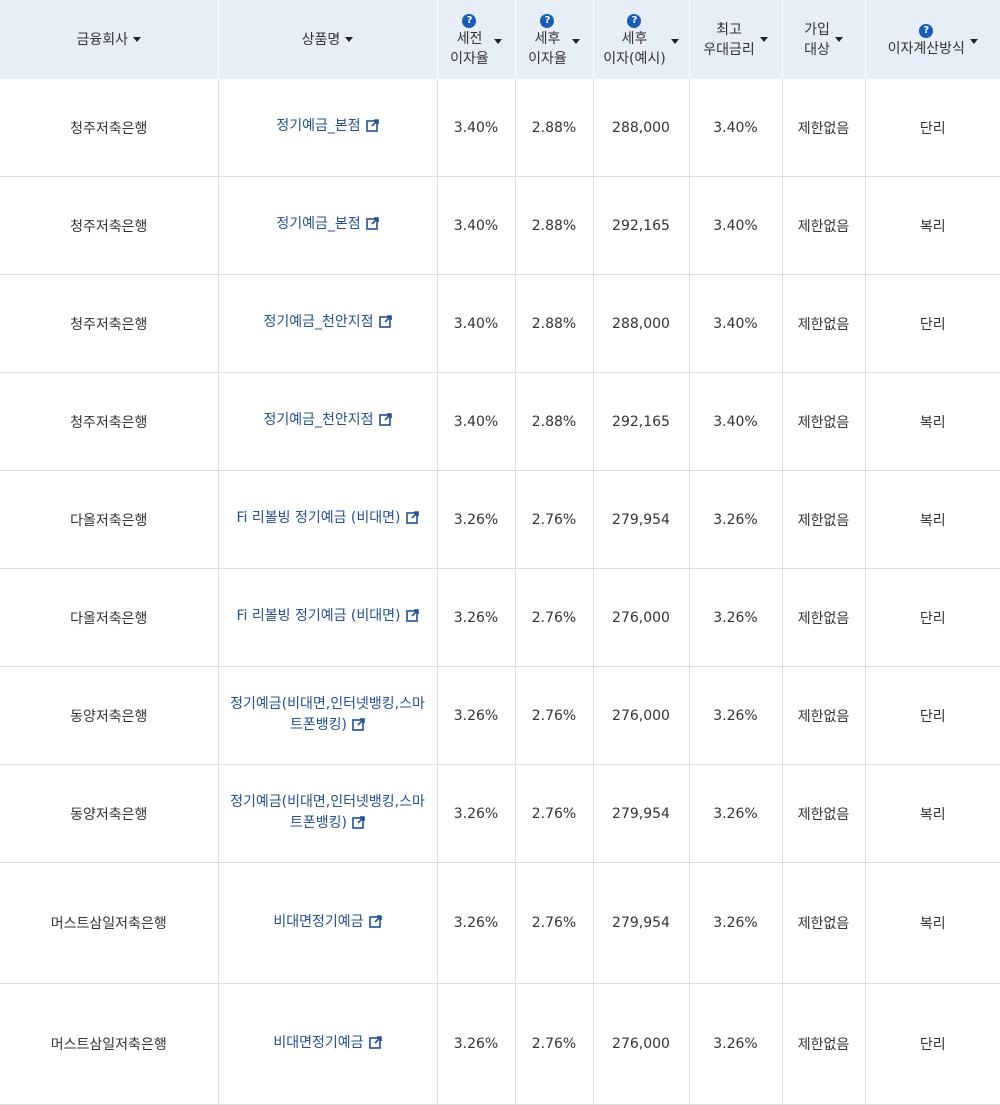  What do you see at coordinates (926, 41) in the screenshot?
I see `header-lines: ? 이자계산방식` at bounding box center [926, 41].